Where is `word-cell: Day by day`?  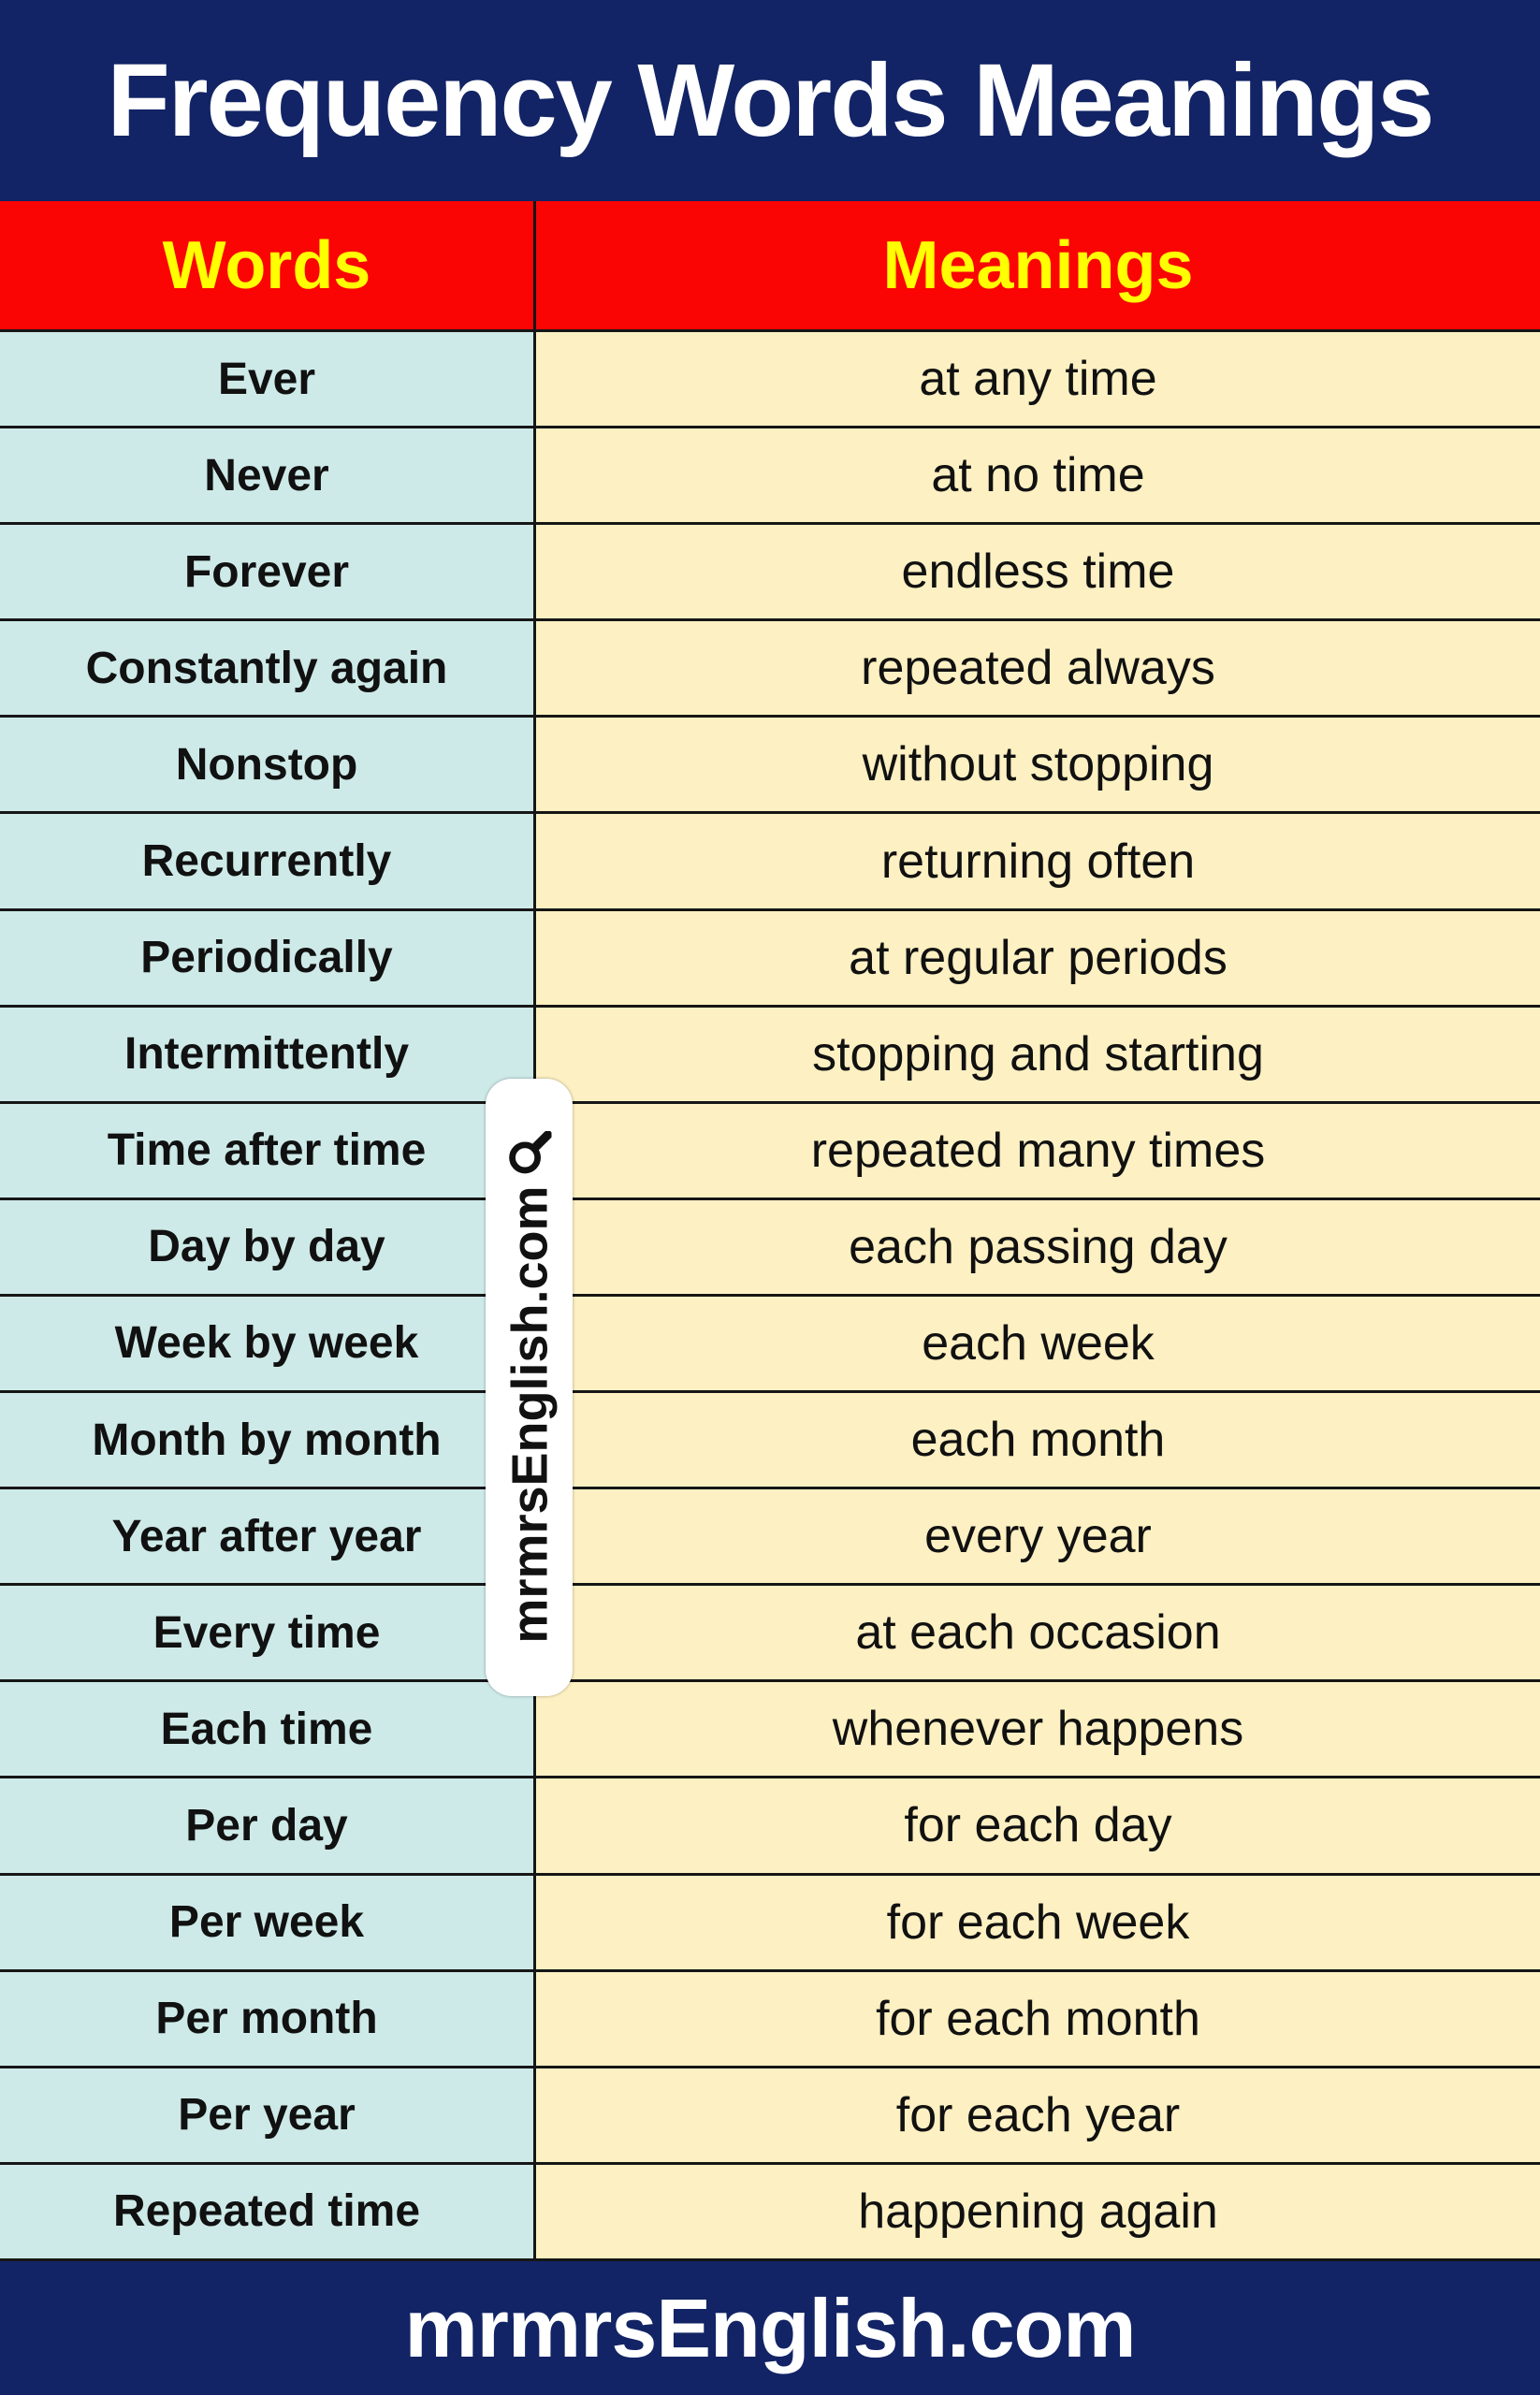
word-cell: Day by day is located at coordinates (268, 1246).